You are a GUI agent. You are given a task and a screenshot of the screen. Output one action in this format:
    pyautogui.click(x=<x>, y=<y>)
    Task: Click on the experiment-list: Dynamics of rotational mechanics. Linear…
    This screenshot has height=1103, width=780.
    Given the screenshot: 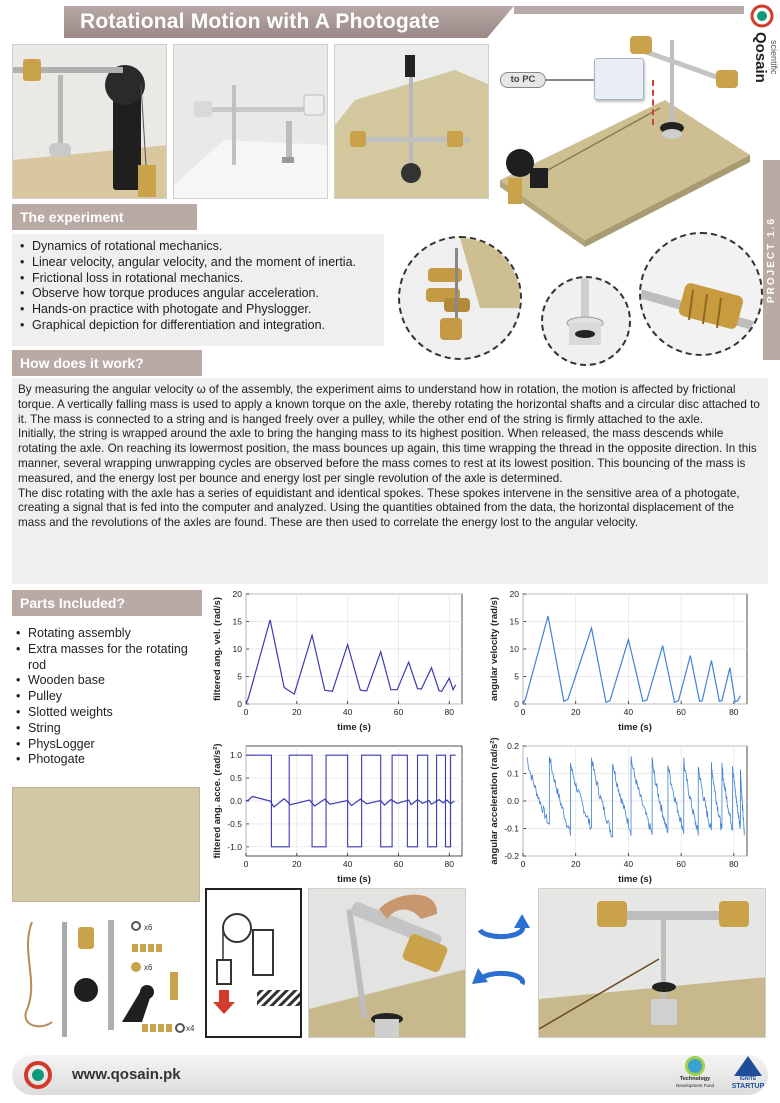 What is the action you would take?
    pyautogui.click(x=198, y=286)
    